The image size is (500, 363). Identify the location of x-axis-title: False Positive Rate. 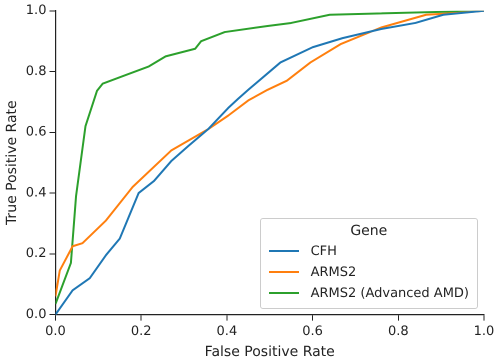
(269, 352).